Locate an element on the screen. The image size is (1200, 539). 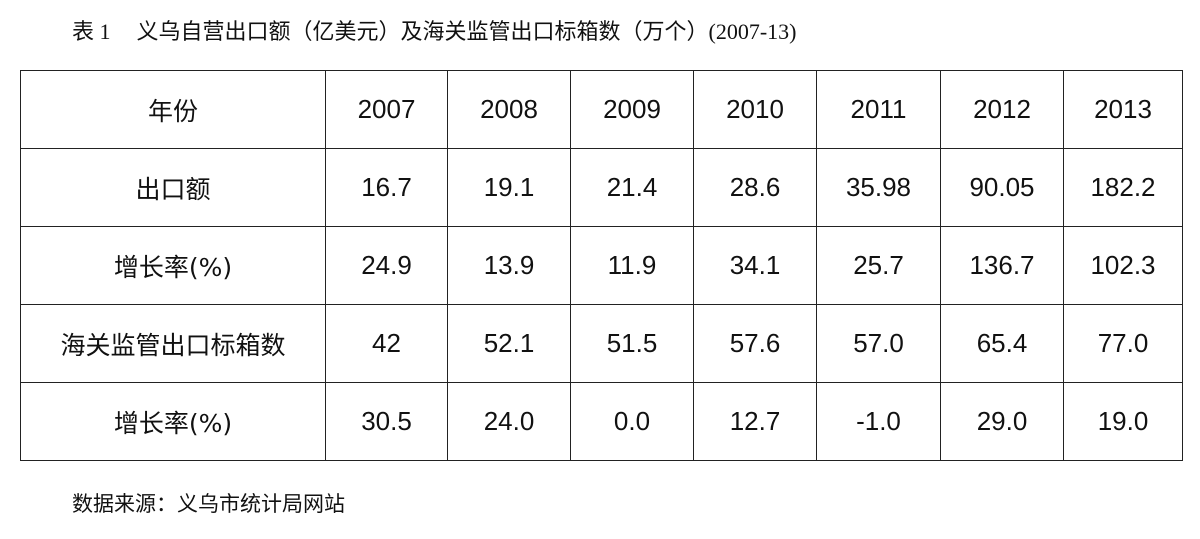
cell: 24.0 is located at coordinates (509, 421).